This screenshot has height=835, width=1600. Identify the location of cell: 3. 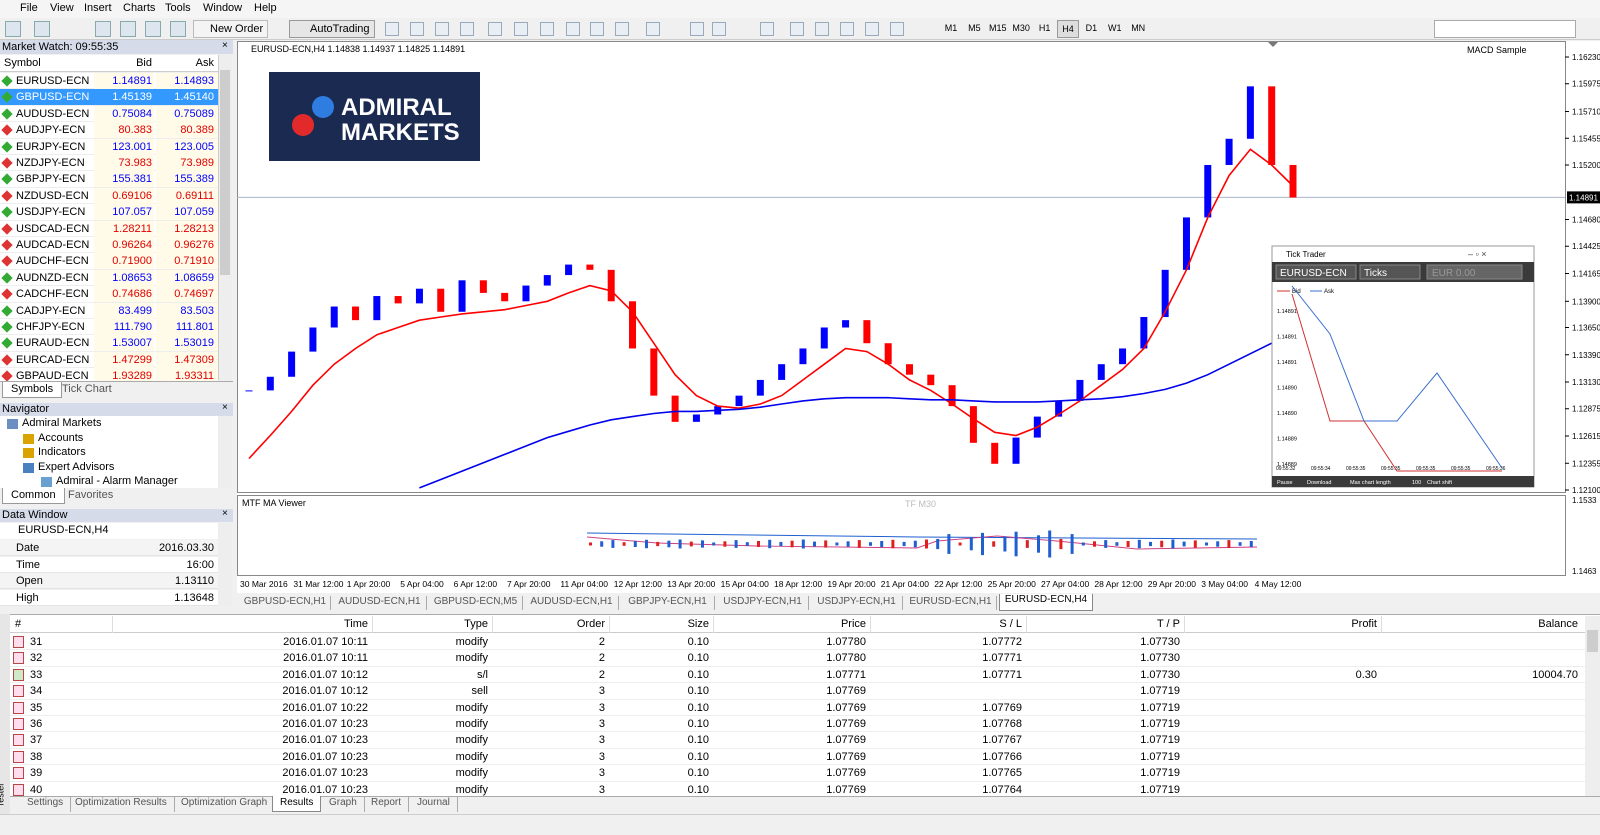
(601, 724).